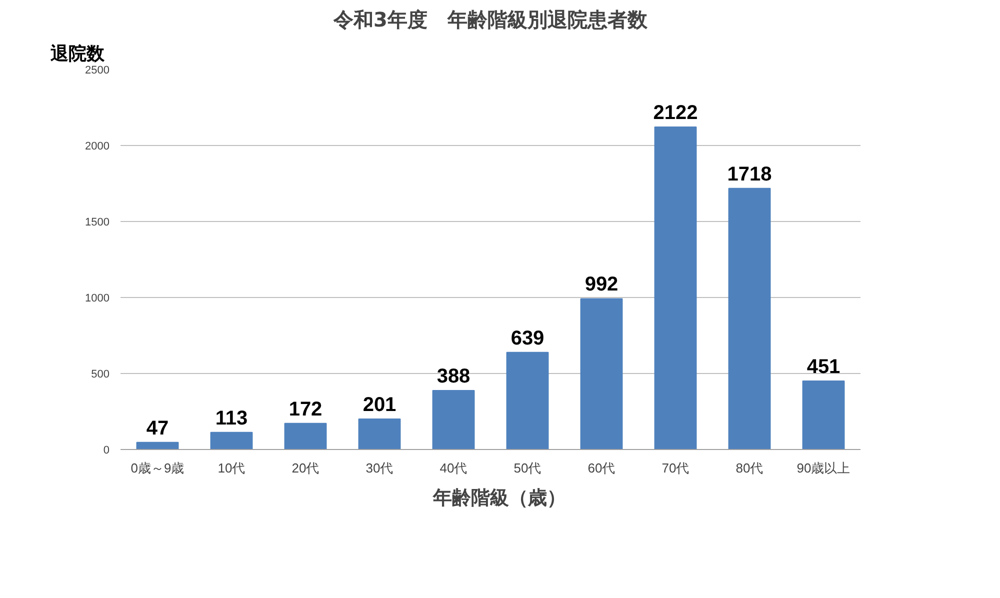  Describe the element at coordinates (305, 409) in the screenshot. I see `data-label: 172` at that location.